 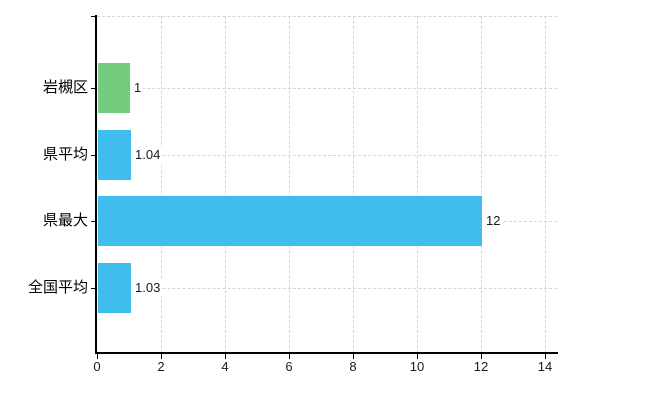 What do you see at coordinates (138, 88) in the screenshot?
I see `value-label: 1` at bounding box center [138, 88].